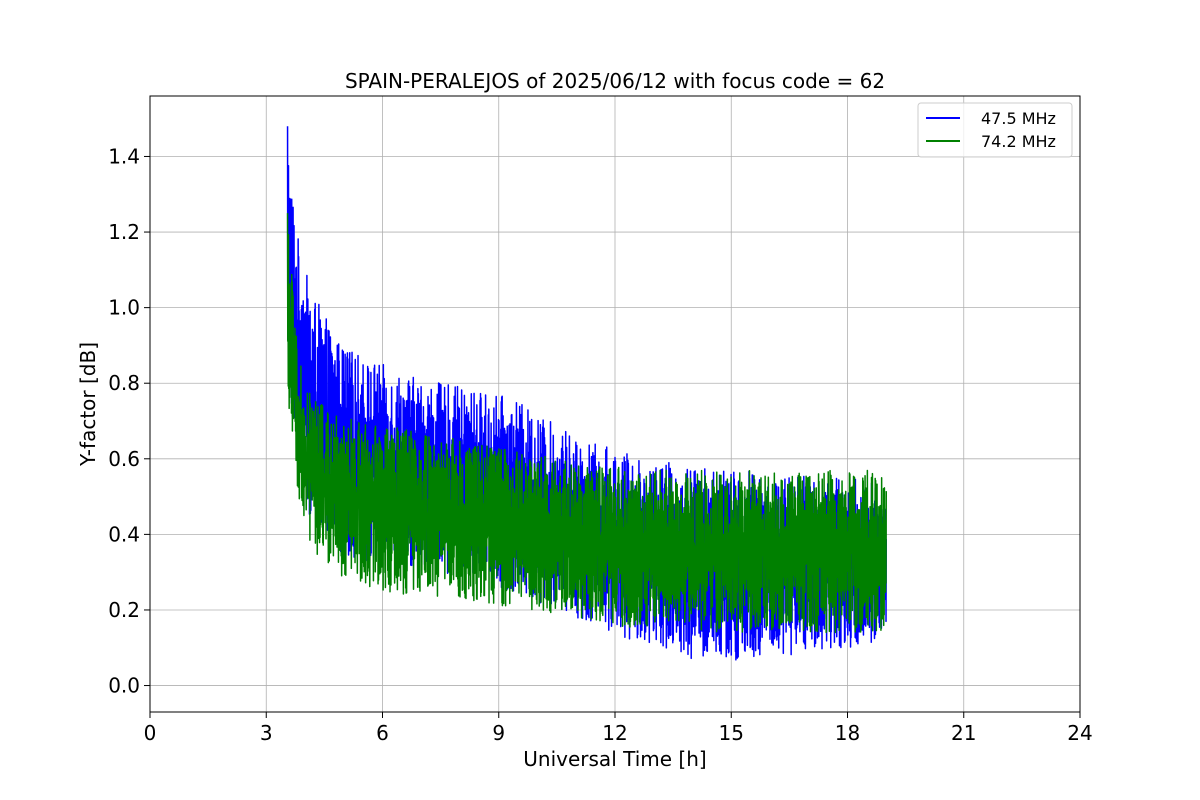 The height and width of the screenshot is (800, 1200). I want to click on legend-label-74-2: 74.2 MHz, so click(1018, 141).